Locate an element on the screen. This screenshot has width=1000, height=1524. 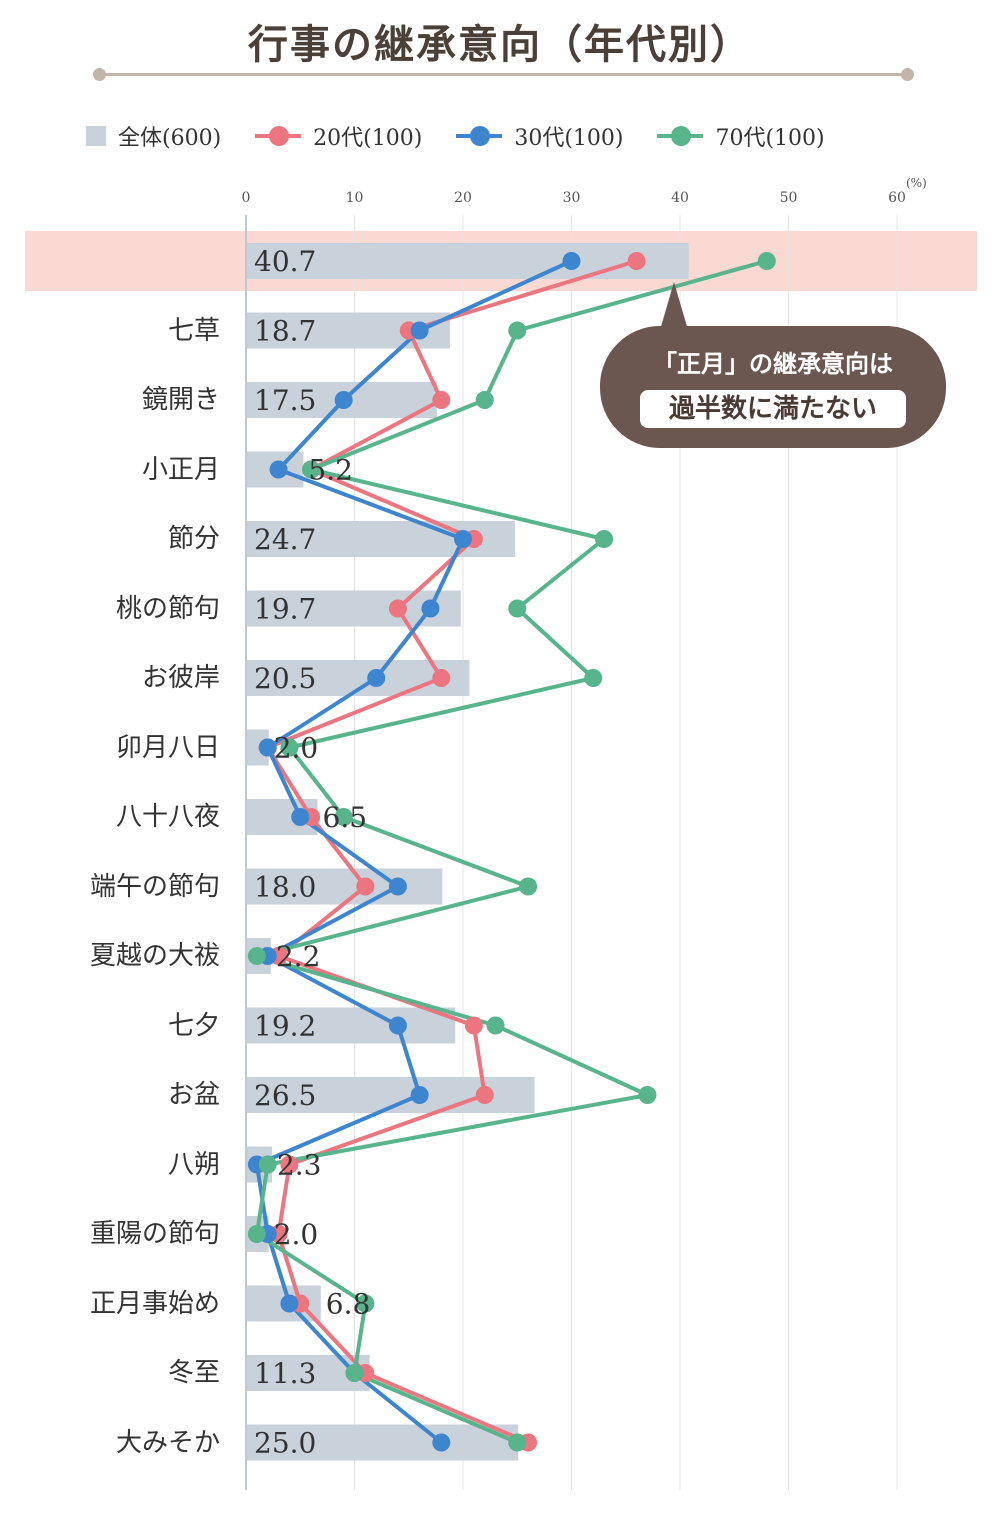
legend-item-all: 全体(600) is located at coordinates (153, 136).